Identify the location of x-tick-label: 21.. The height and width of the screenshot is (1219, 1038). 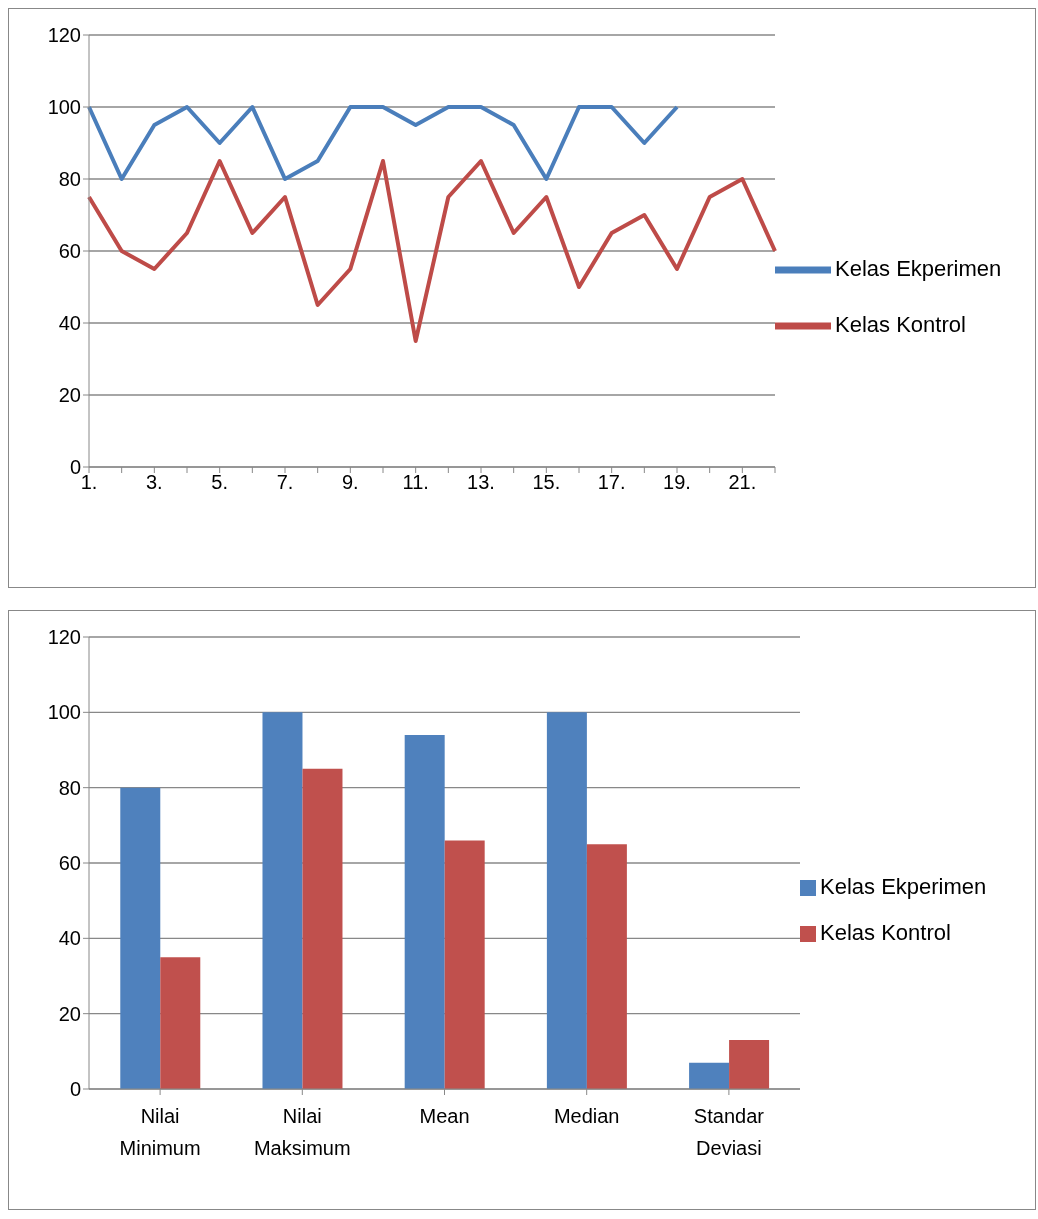
(742, 482).